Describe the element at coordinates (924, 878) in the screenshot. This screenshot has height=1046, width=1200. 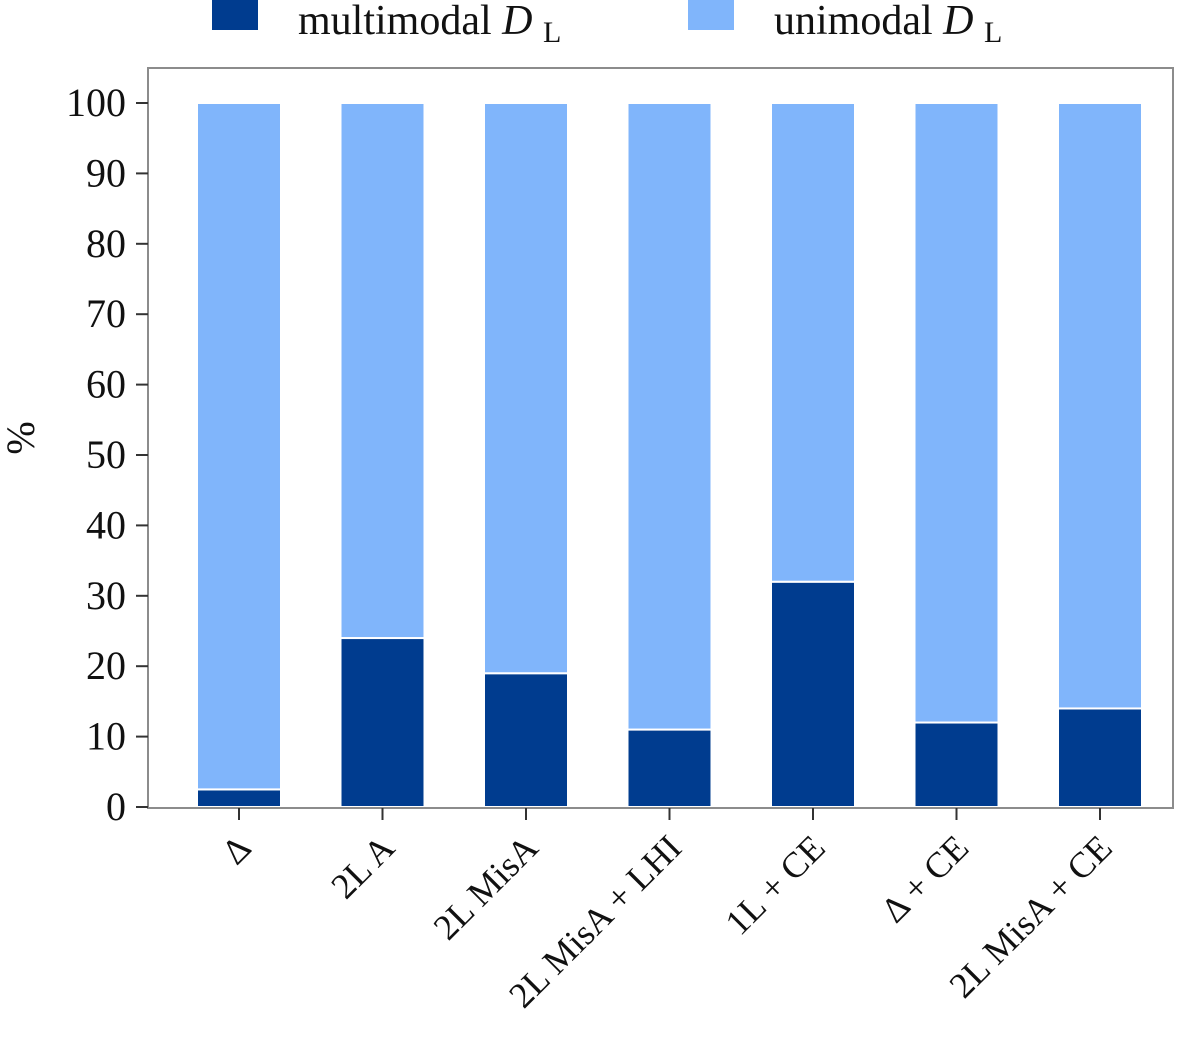
I see `x-tick-label: Δ + CE` at that location.